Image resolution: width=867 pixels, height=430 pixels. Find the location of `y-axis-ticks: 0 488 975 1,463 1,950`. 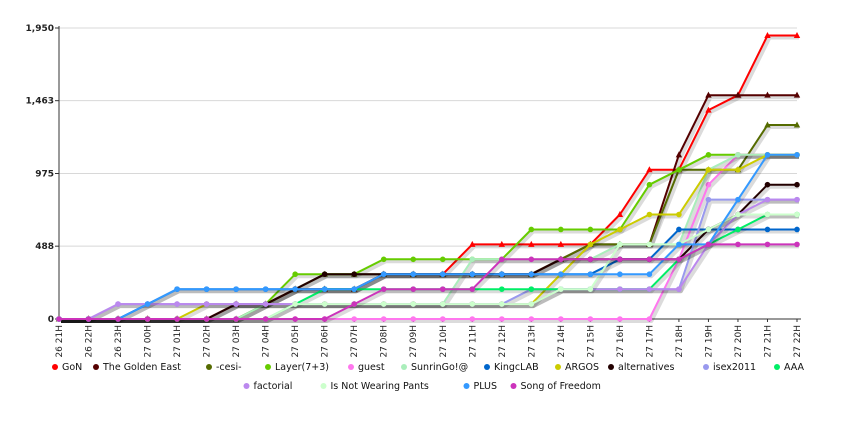

y-axis-ticks: 0 488 975 1,463 1,950 is located at coordinates (42, 174).